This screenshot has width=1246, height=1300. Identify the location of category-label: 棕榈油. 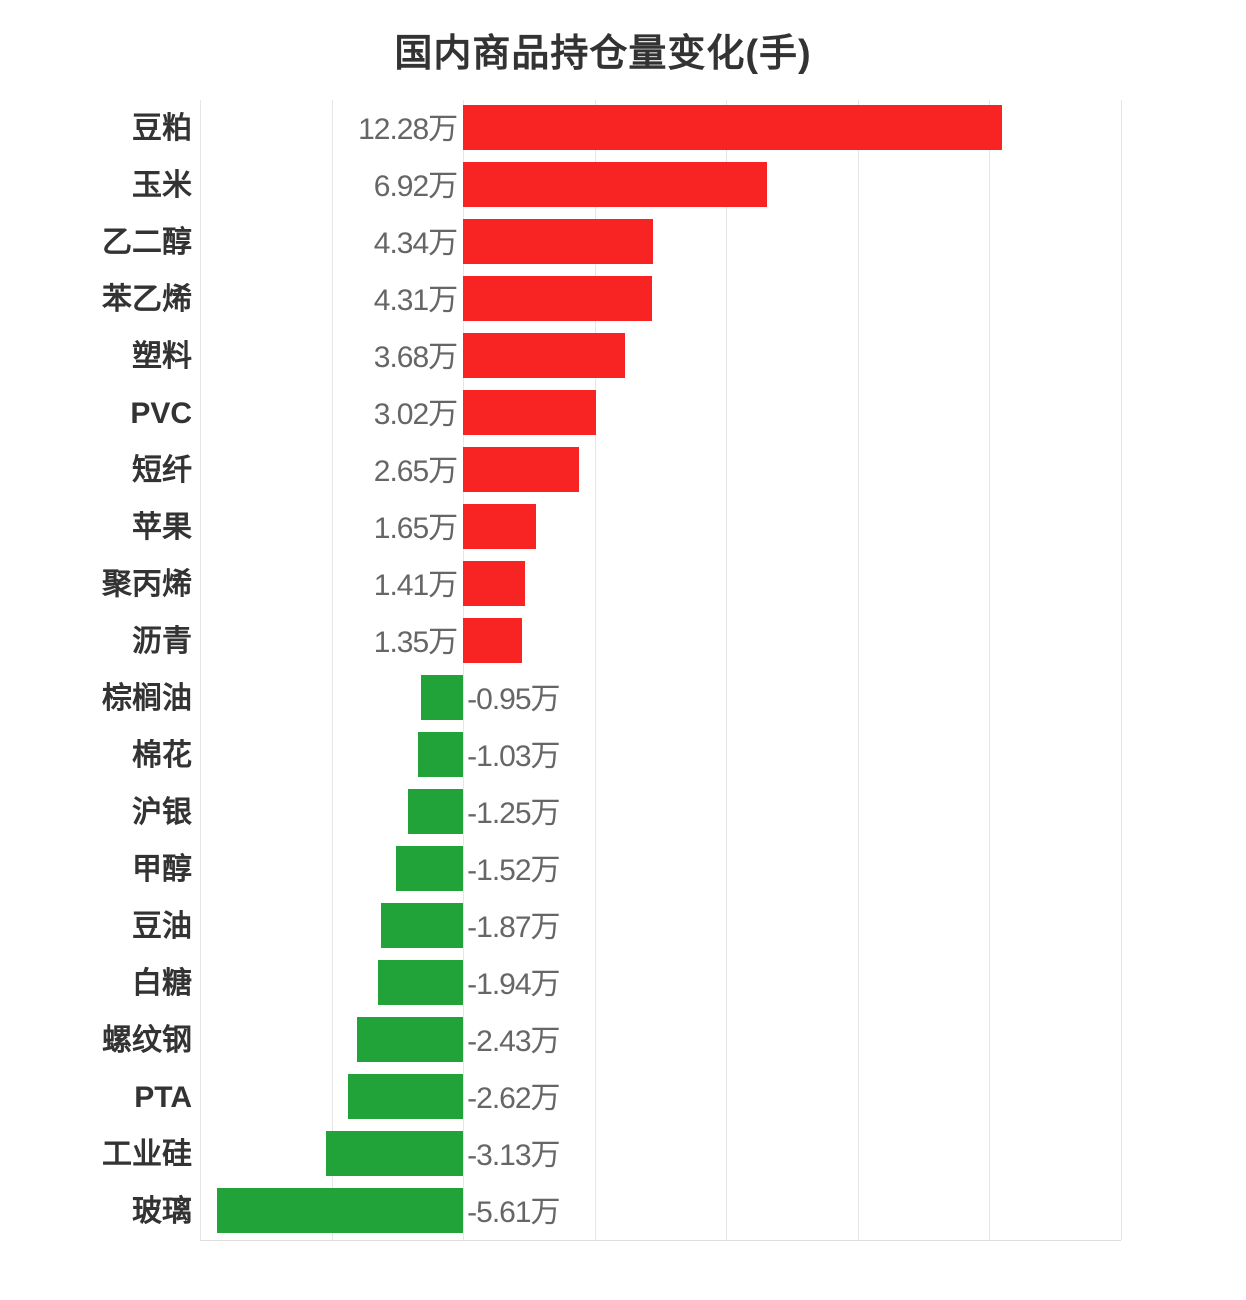
(147, 698).